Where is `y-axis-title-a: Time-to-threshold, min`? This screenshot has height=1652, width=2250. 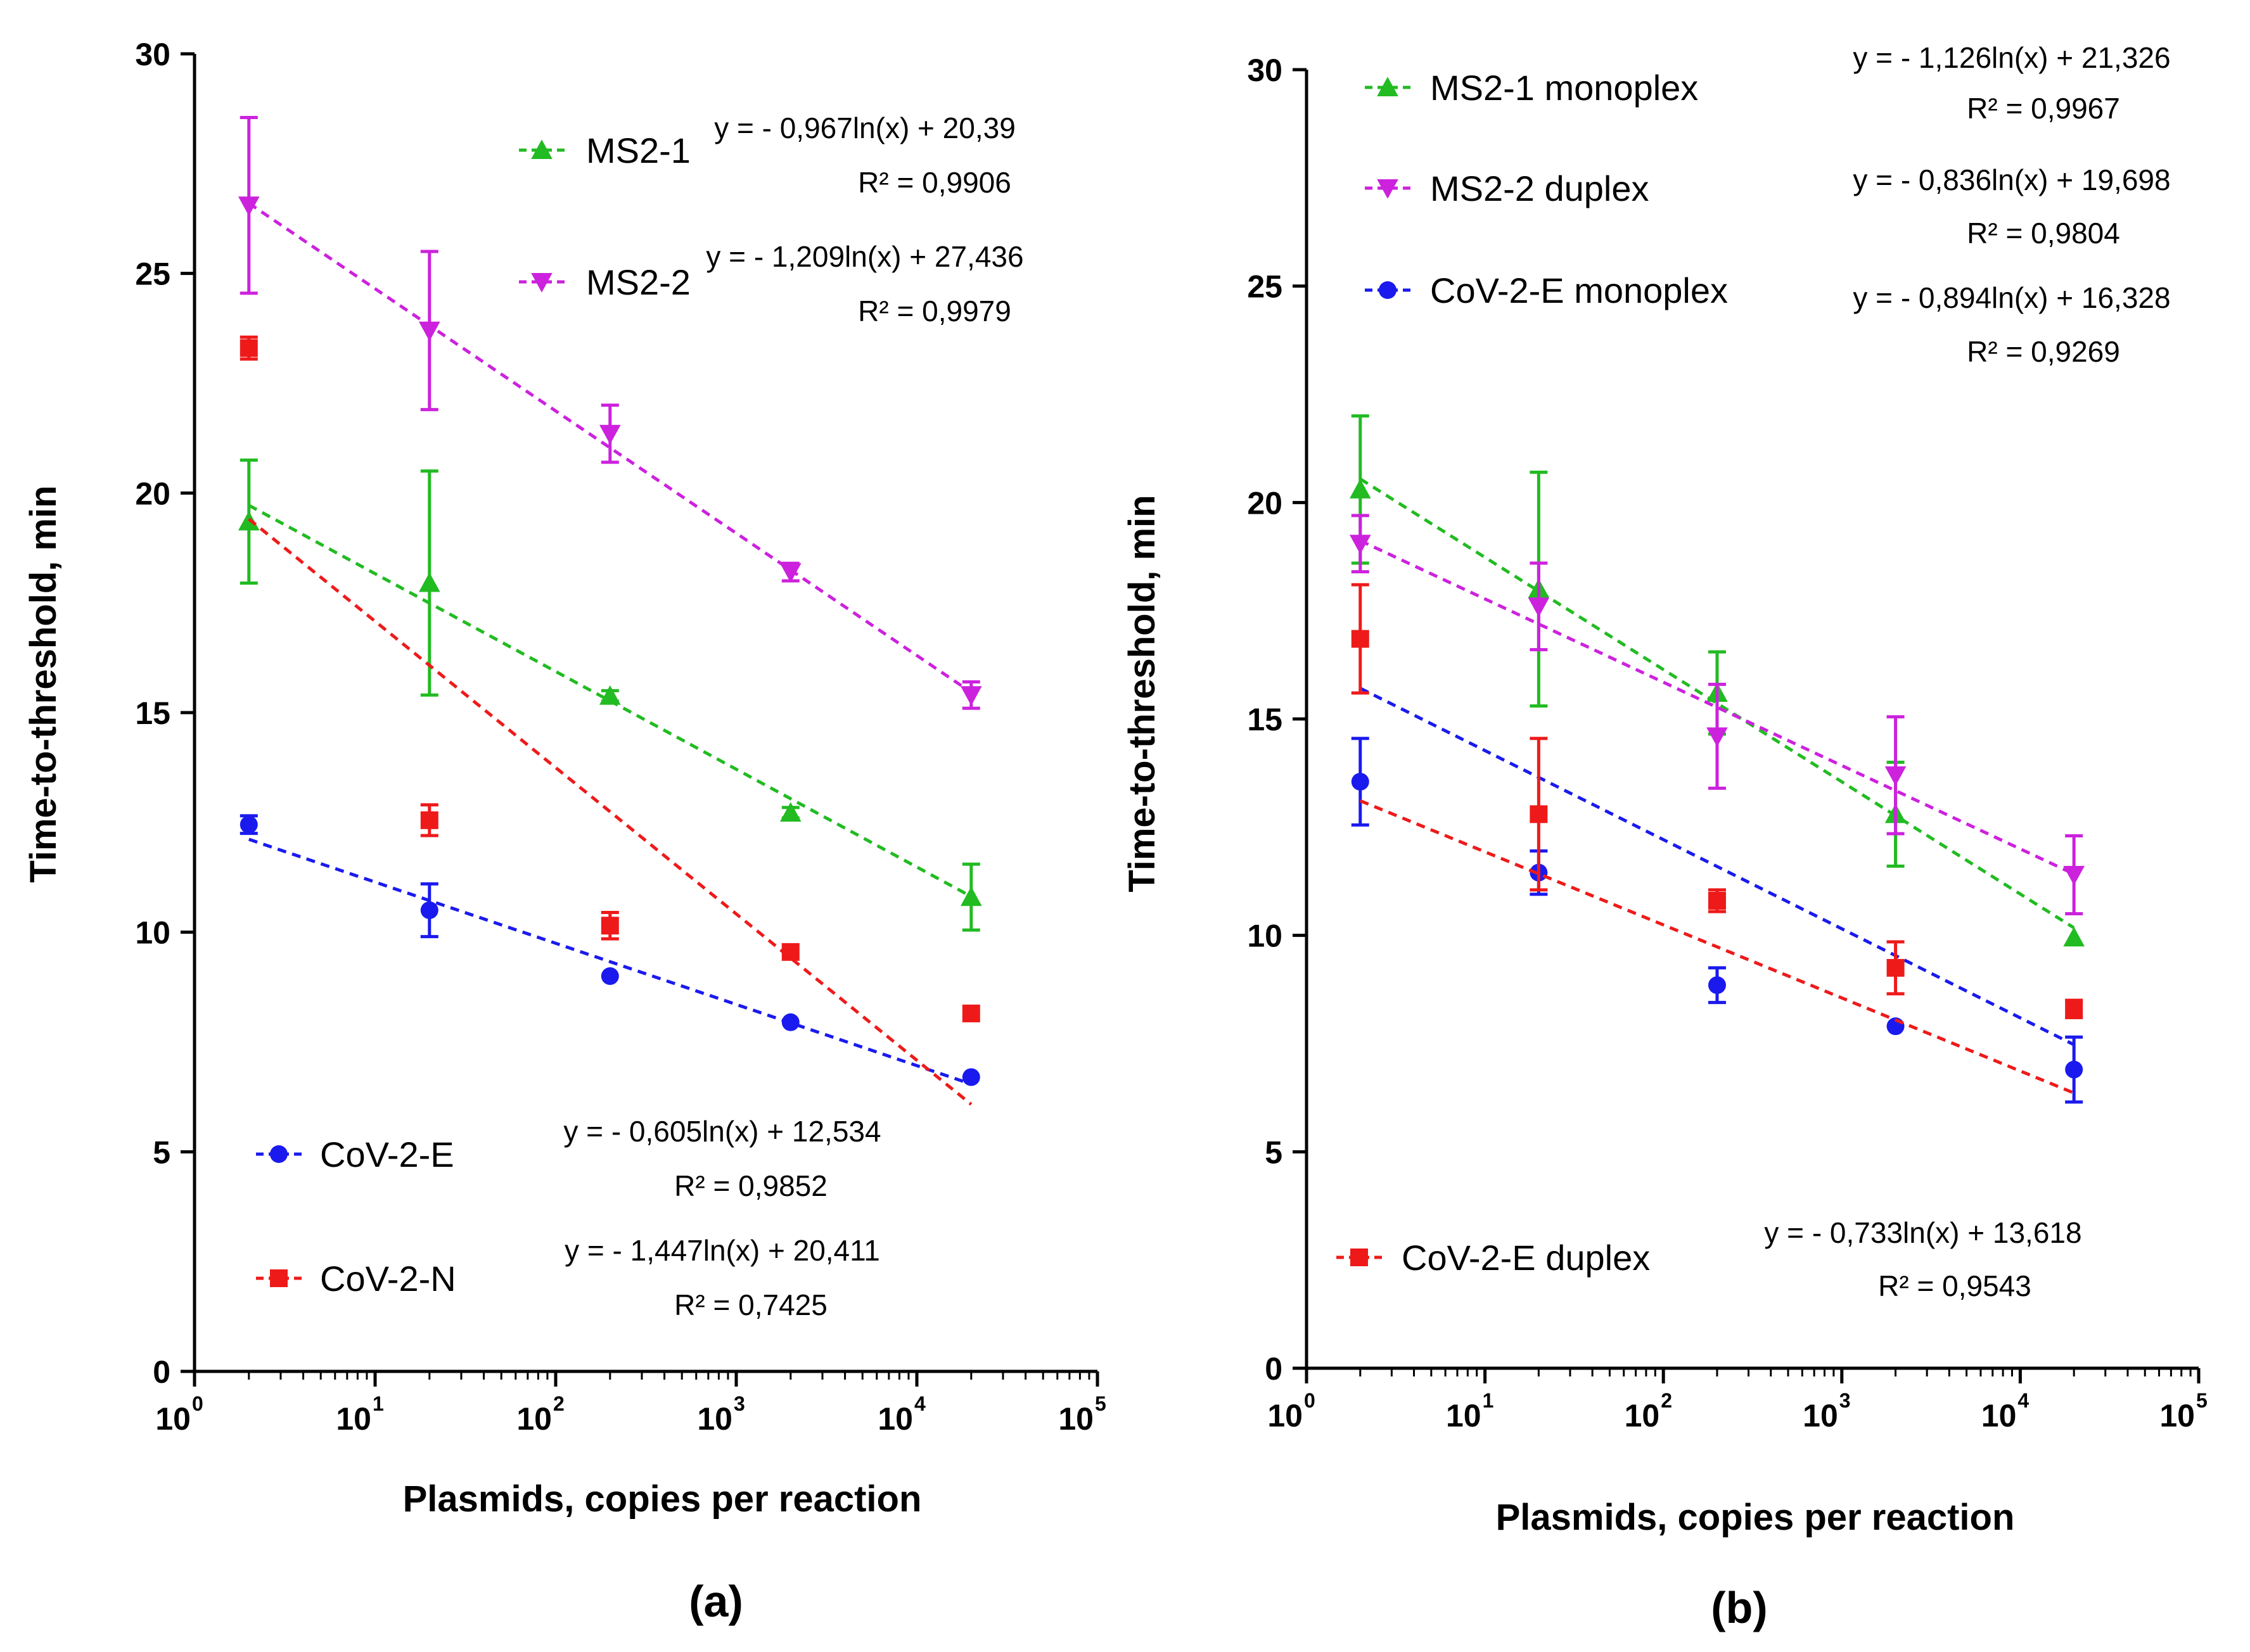 y-axis-title-a: Time-to-threshold, min is located at coordinates (43, 684).